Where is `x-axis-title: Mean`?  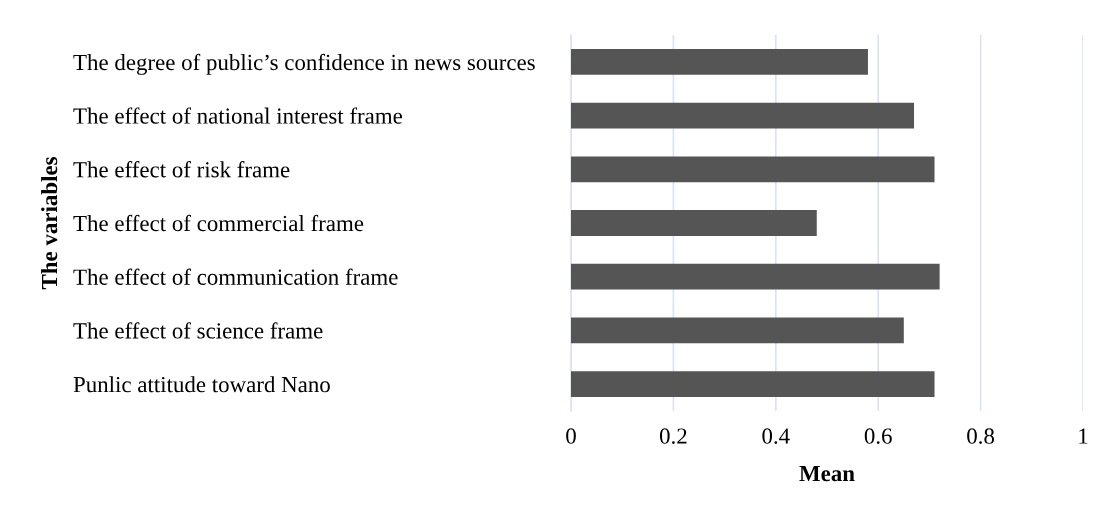 x-axis-title: Mean is located at coordinates (827, 474).